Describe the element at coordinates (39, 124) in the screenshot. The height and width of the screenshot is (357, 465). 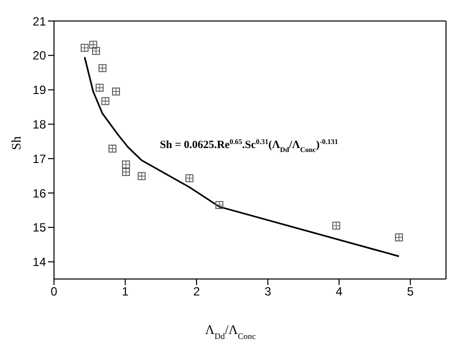
I see `y-tick-label: 18` at that location.